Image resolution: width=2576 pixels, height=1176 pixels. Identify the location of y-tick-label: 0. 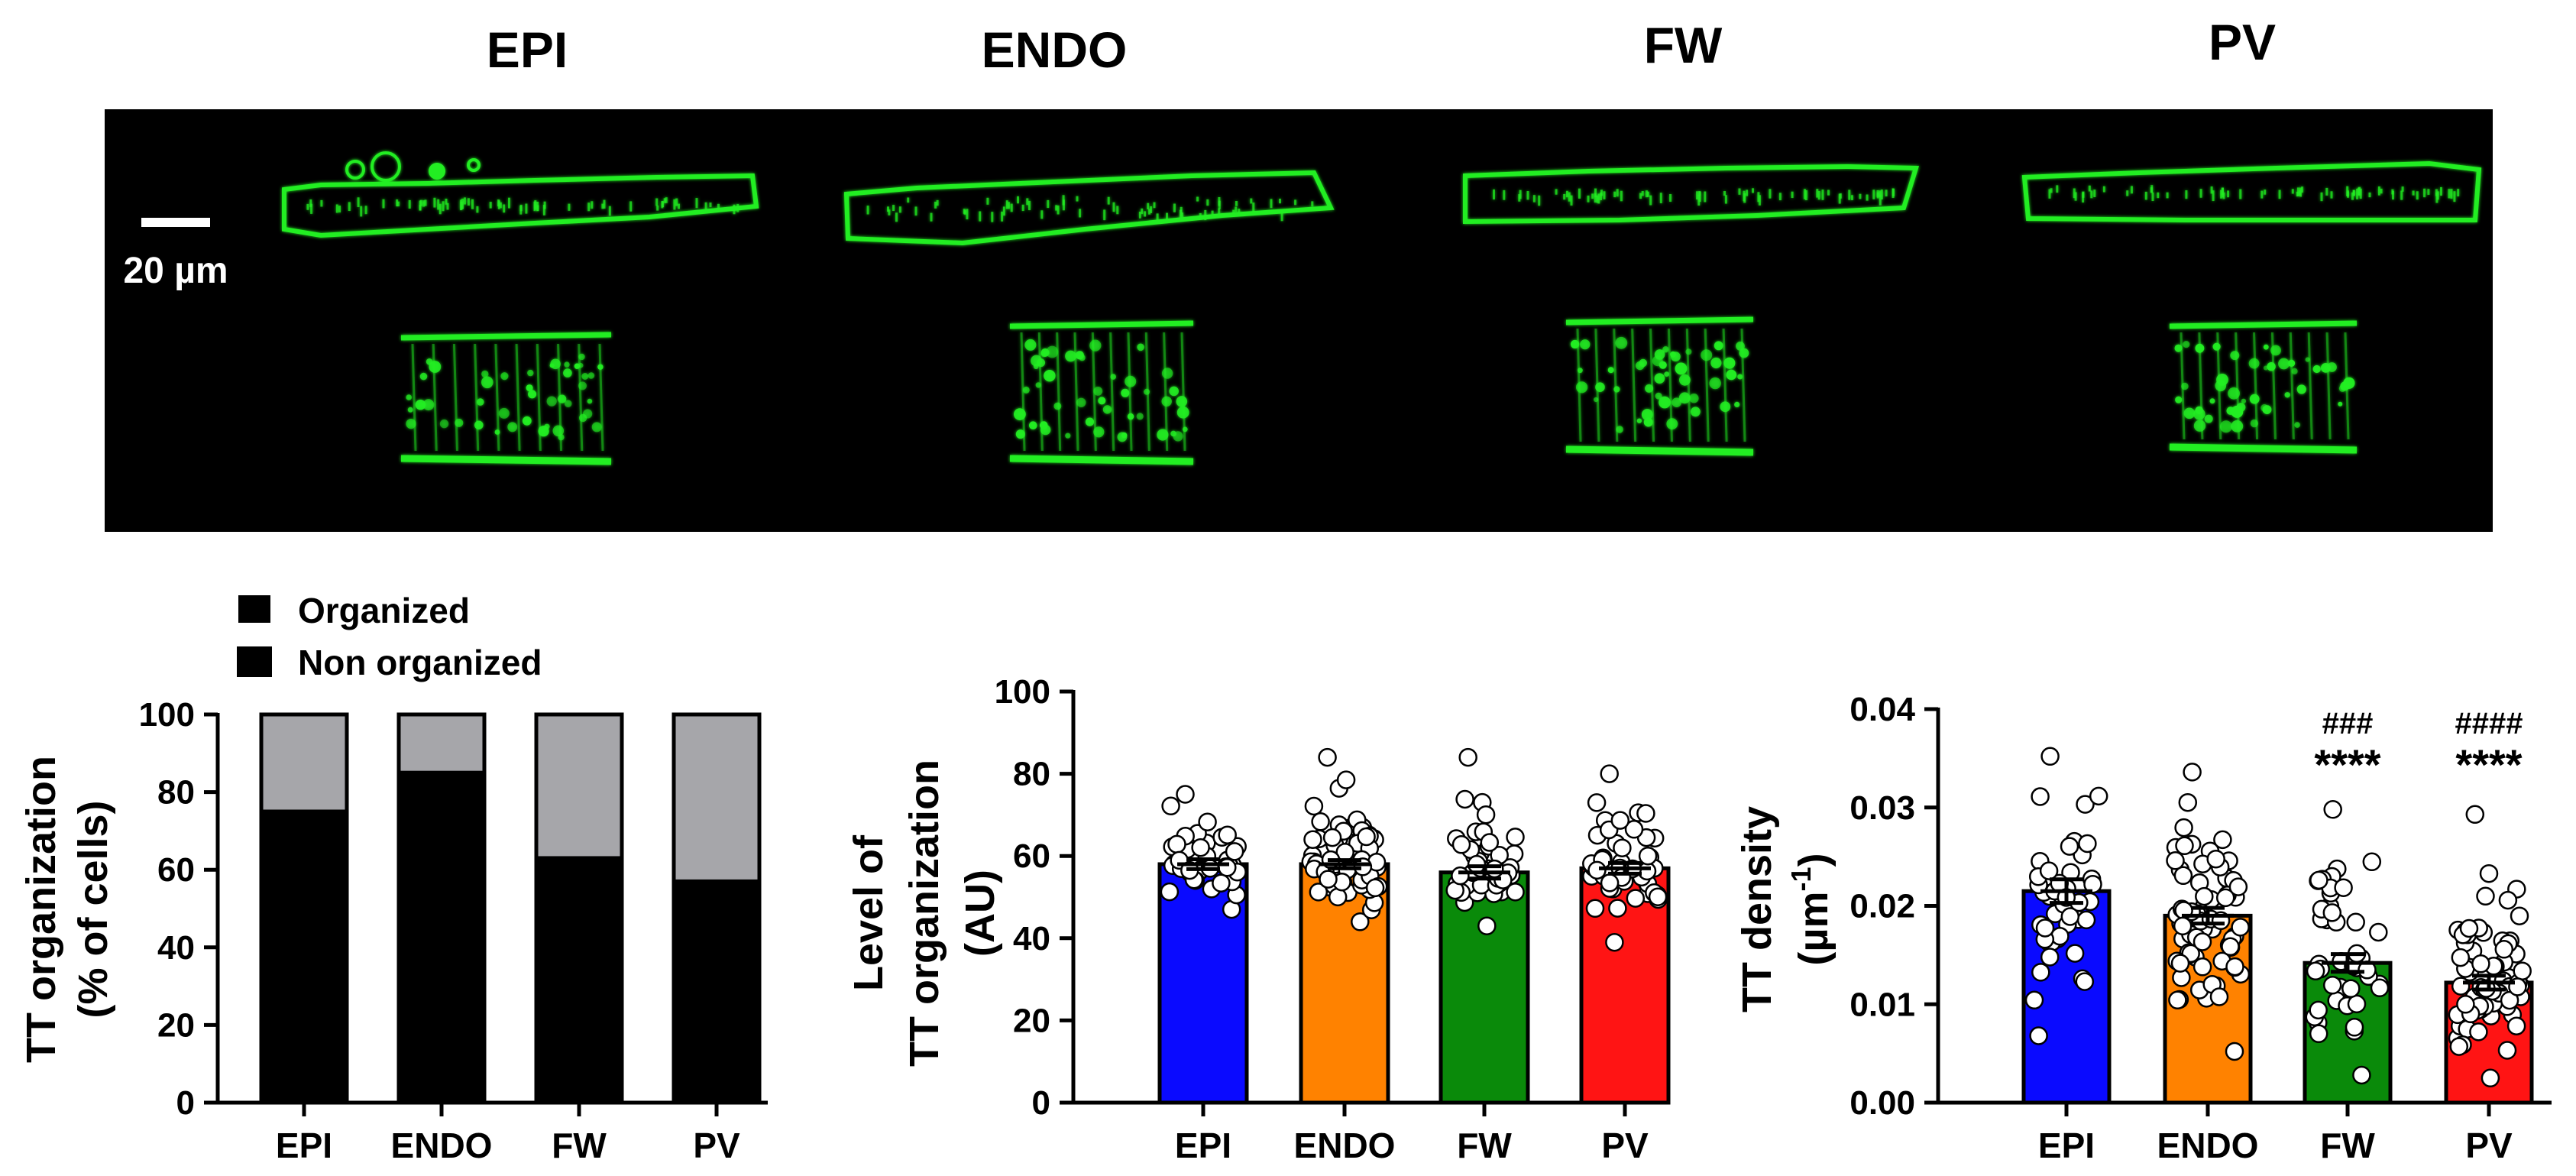
(1041, 1103).